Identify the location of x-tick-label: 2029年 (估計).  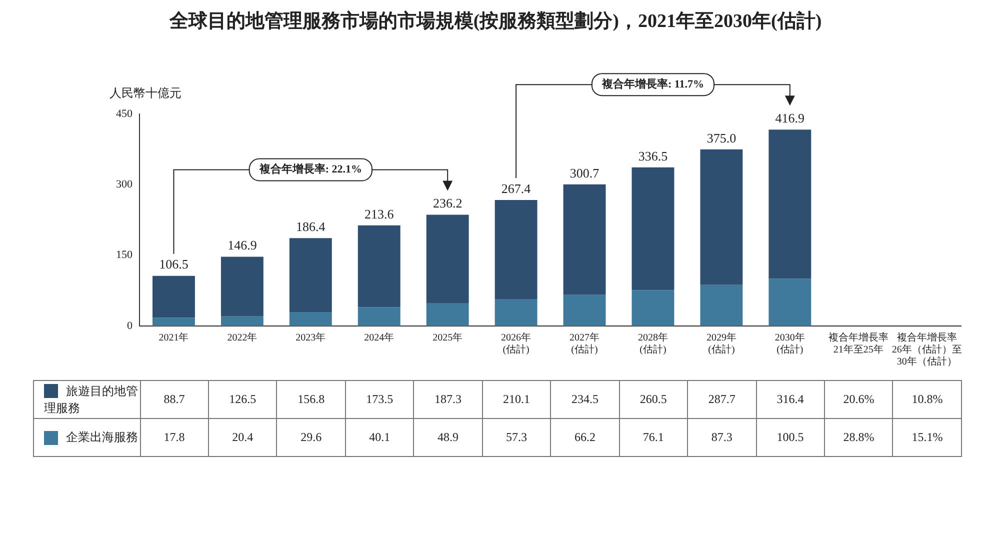
(721, 344).